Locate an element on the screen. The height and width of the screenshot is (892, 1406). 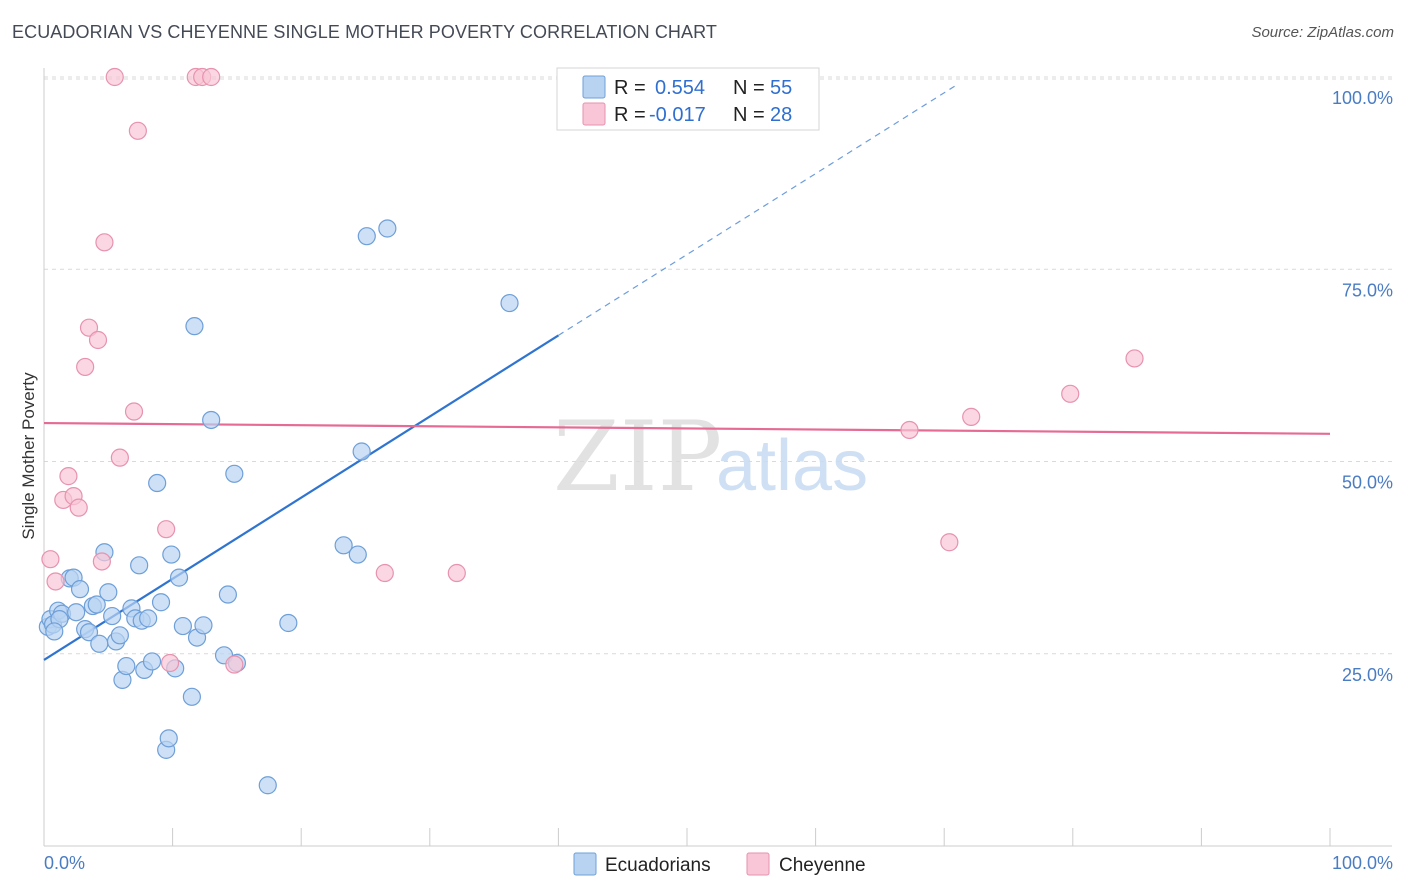
legend-r-value-2: -0.017 is located at coordinates (677, 115).